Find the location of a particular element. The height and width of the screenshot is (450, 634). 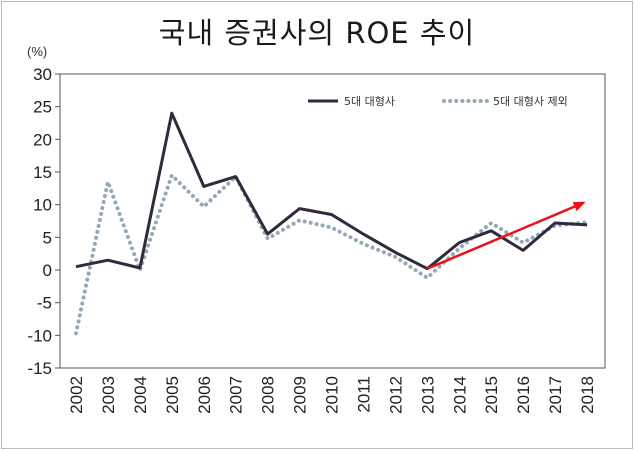

y-tick-label: 30 is located at coordinates (42, 74).